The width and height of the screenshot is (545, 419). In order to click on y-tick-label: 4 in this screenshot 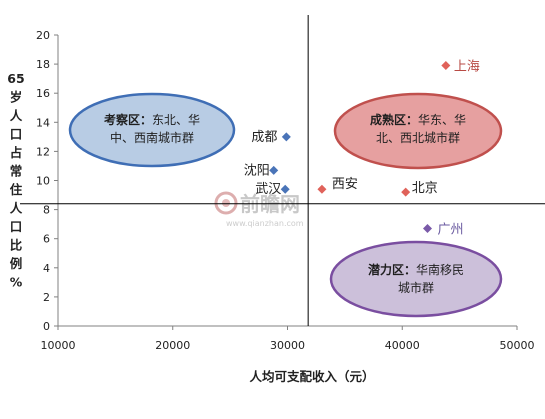, I will do `click(46, 268)`.